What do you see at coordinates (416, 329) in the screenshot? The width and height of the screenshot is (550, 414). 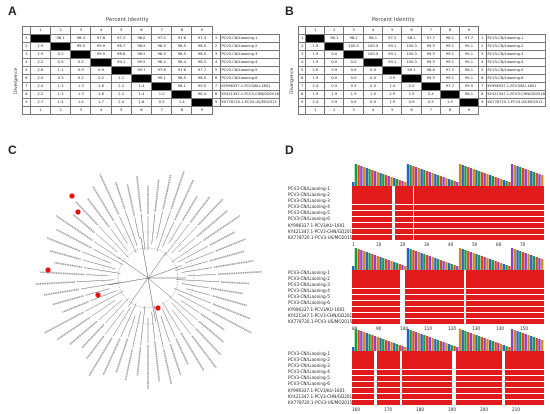 I see `position-ruler: 80 90 100 110 120 130 140 150` at bounding box center [416, 329].